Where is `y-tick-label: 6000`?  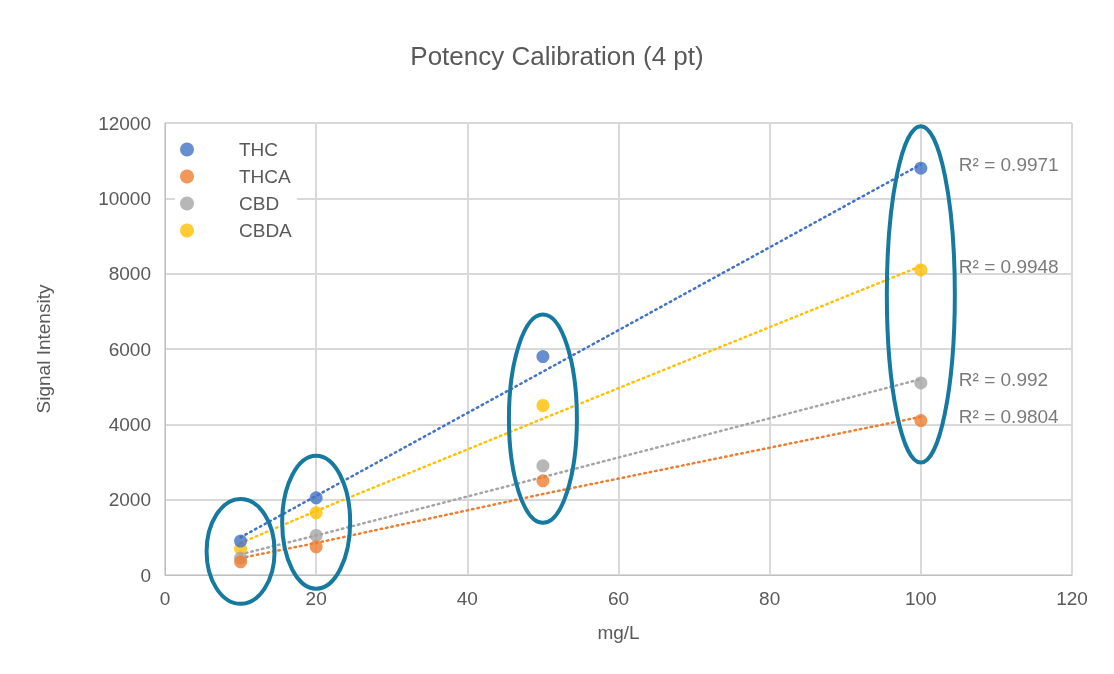 y-tick-label: 6000 is located at coordinates (129, 349).